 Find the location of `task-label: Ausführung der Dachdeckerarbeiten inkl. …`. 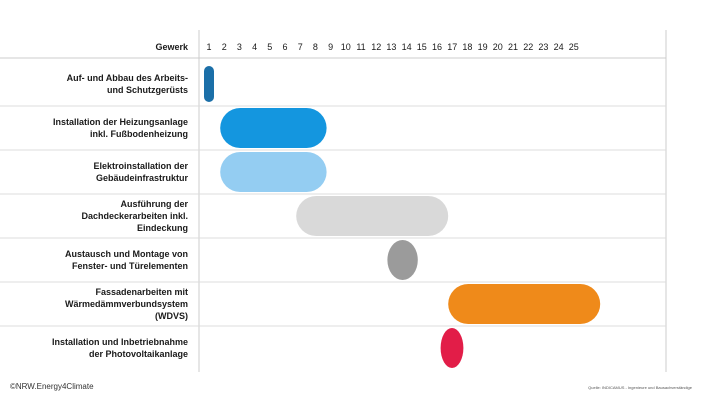

task-label: Ausführung der Dachdeckerarbeiten inkl. … is located at coordinates (134, 216).